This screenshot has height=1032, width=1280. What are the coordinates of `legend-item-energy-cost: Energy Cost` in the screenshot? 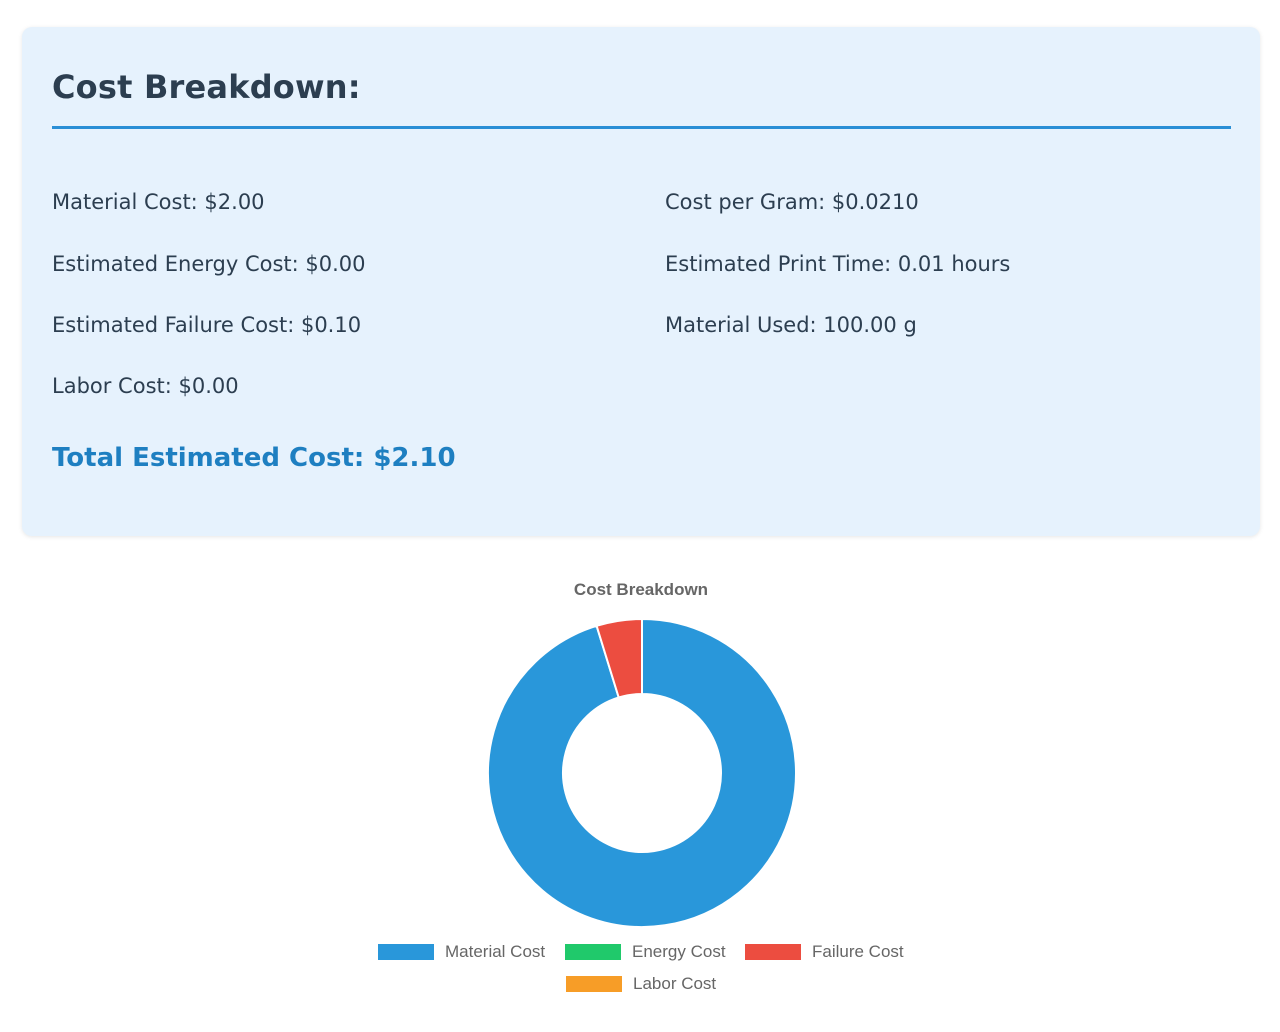 It's located at (645, 952).